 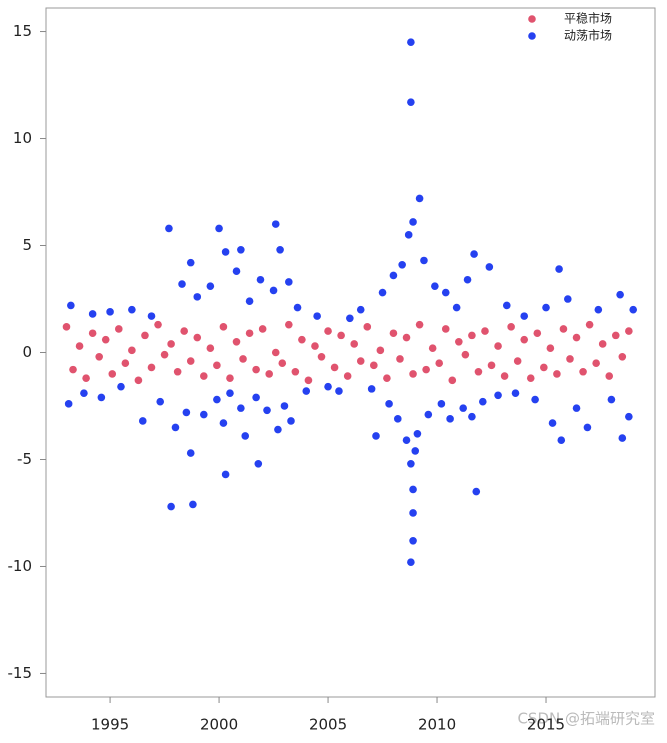 I want to click on x-tick-label: 2005, so click(x=328, y=725).